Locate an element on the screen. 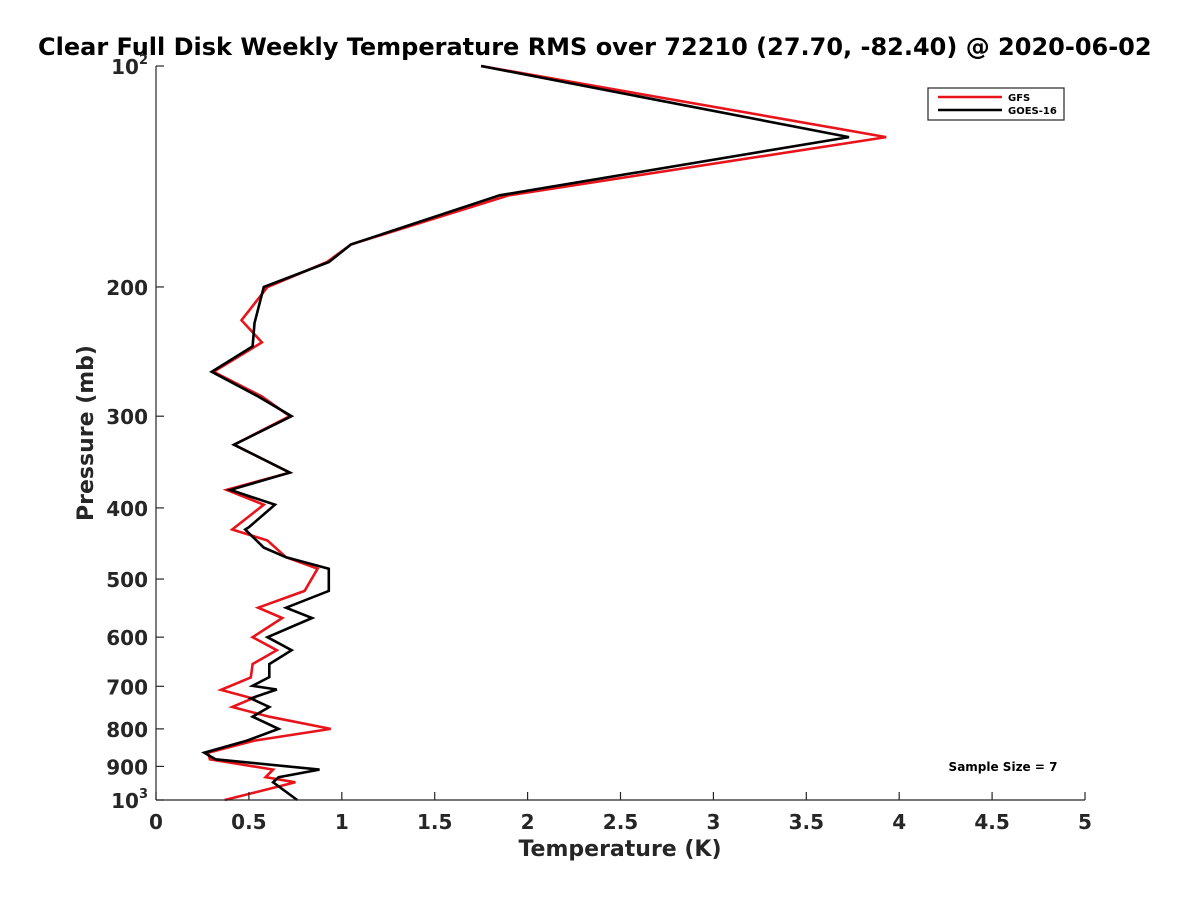  y-tick-label: 200 is located at coordinates (127, 288).